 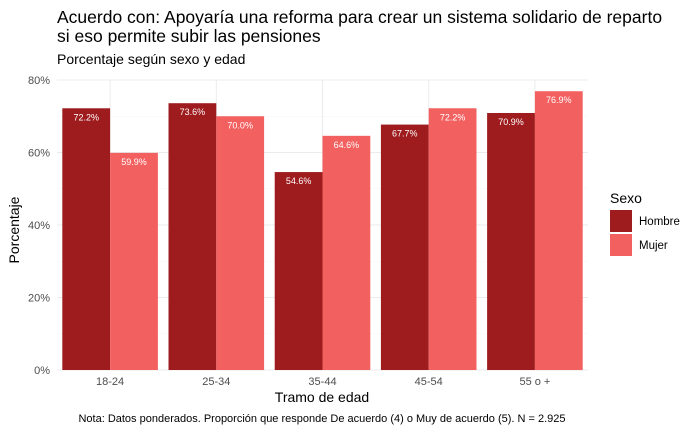 What do you see at coordinates (429, 382) in the screenshot?
I see `x-tick-label: 45-54` at bounding box center [429, 382].